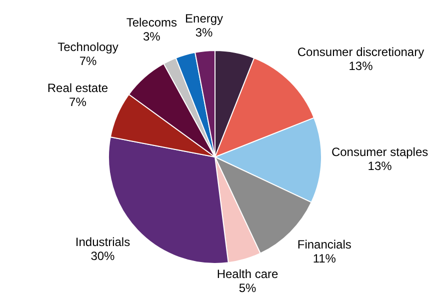 The width and height of the screenshot is (442, 296). Describe the element at coordinates (88, 47) in the screenshot. I see `slice-label: Technology` at that location.